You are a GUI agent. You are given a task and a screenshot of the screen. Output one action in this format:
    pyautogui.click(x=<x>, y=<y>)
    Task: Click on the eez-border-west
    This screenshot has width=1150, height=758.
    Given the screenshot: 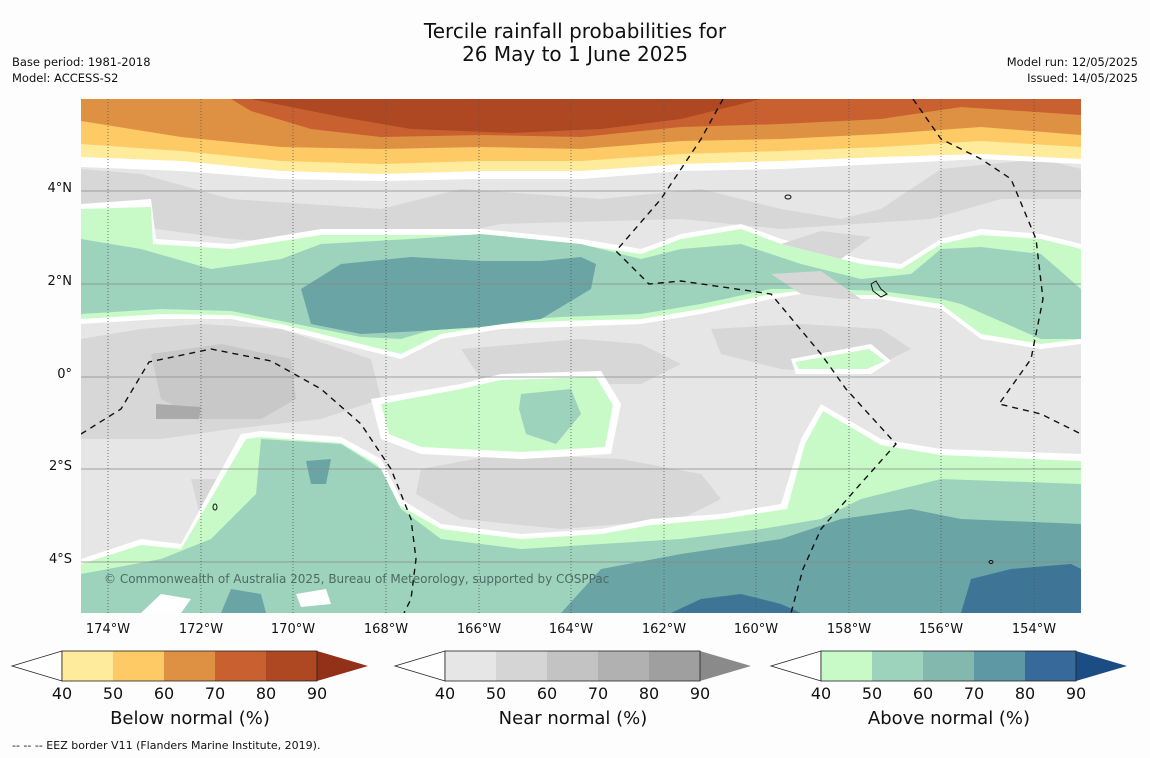 What is the action you would take?
    pyautogui.click(x=249, y=480)
    